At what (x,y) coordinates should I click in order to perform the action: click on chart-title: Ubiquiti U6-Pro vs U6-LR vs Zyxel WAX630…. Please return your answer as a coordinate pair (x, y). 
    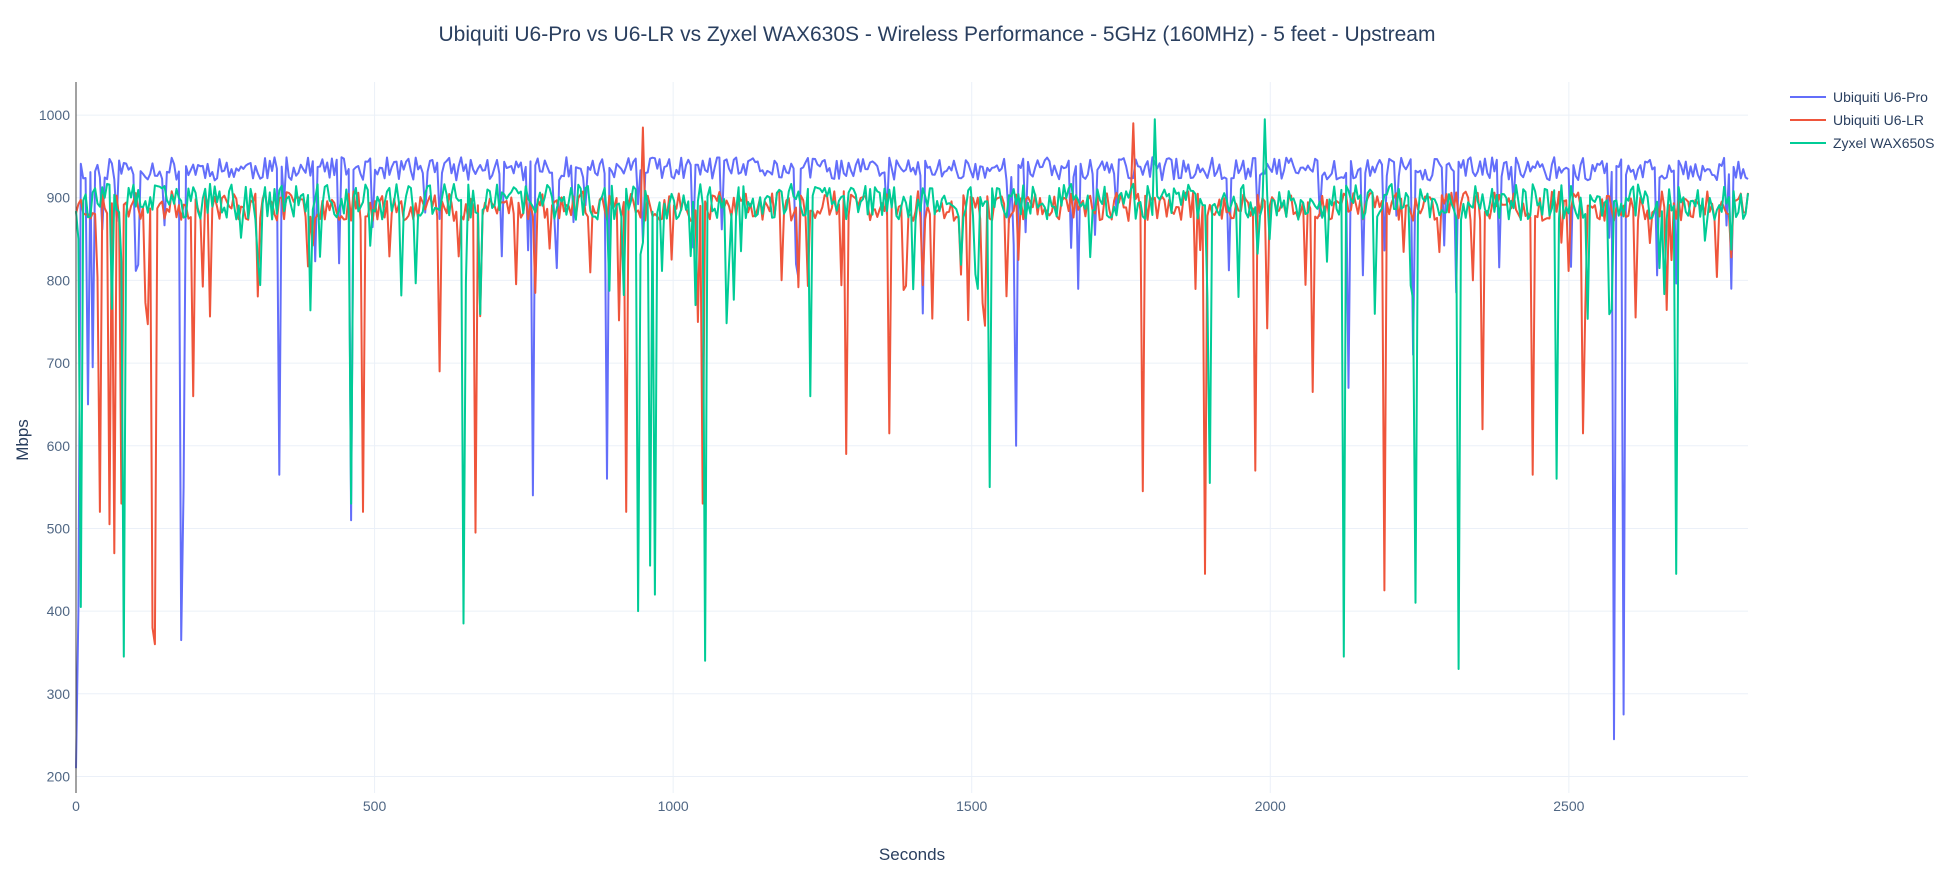
    Looking at the image, I should click on (937, 34).